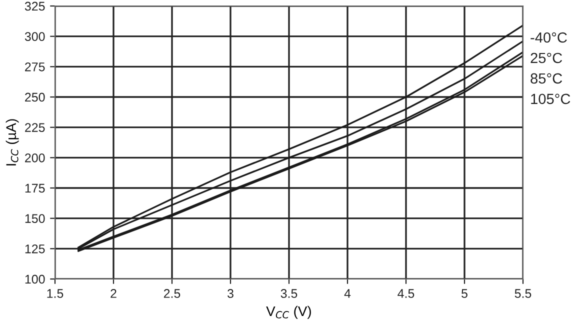  What do you see at coordinates (465, 293) in the screenshot?
I see `x-tick-label: 5` at bounding box center [465, 293].